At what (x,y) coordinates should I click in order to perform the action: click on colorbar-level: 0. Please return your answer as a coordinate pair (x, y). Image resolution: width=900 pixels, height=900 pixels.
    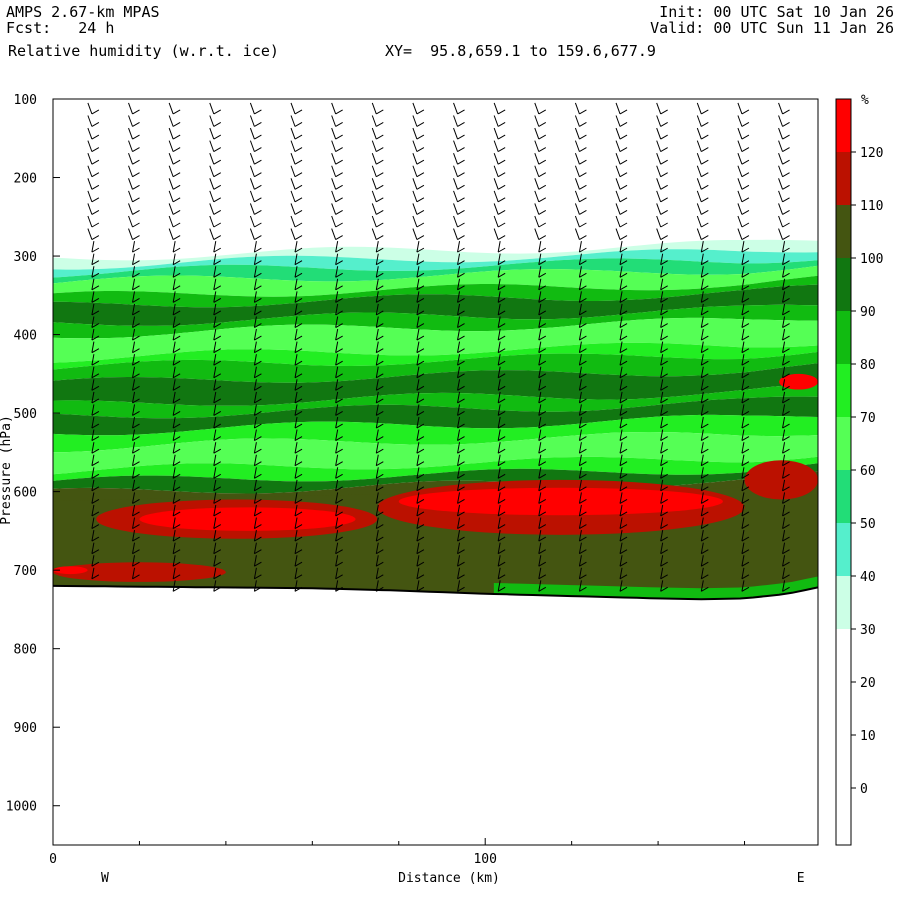
    Looking at the image, I should click on (864, 789).